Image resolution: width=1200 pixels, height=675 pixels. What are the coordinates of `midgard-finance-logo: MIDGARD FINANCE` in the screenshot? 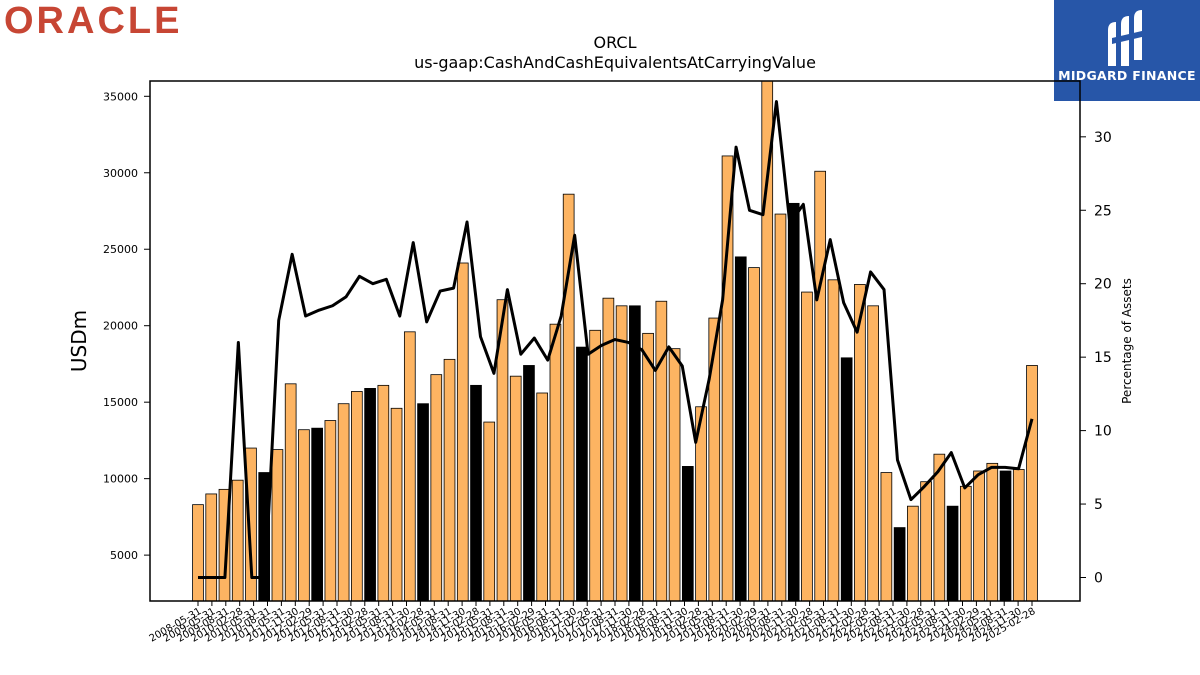 It's located at (1127, 50).